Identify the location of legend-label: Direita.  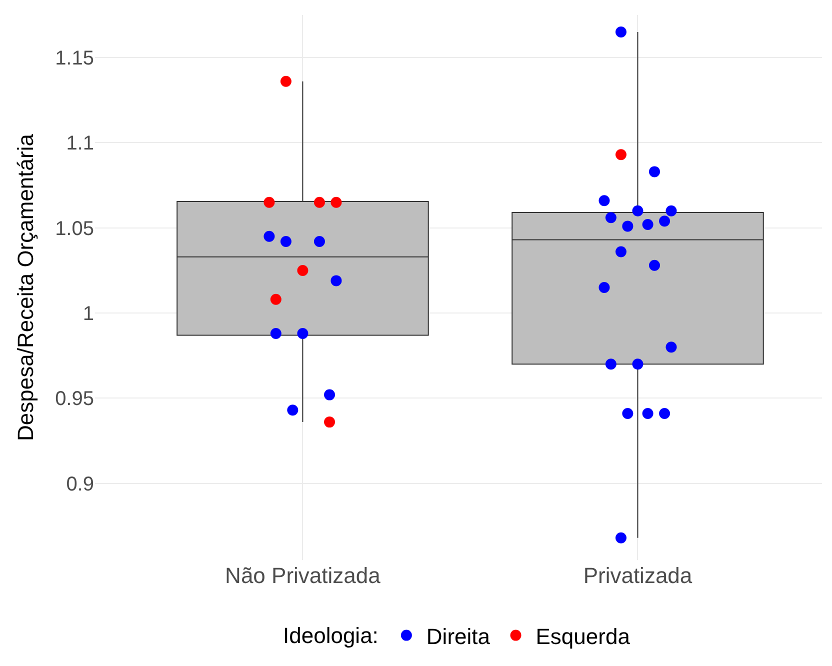
(458, 636).